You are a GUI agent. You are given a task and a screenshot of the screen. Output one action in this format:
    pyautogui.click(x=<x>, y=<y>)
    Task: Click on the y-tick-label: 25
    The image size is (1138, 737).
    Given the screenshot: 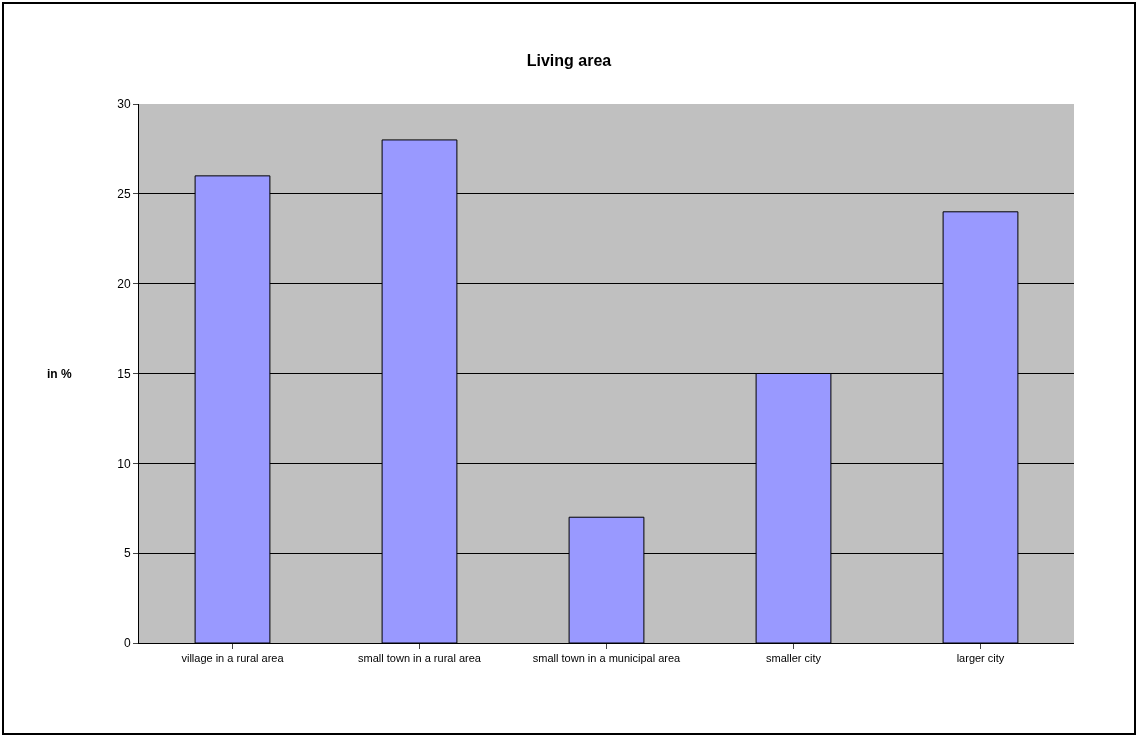 What is the action you would take?
    pyautogui.click(x=124, y=194)
    